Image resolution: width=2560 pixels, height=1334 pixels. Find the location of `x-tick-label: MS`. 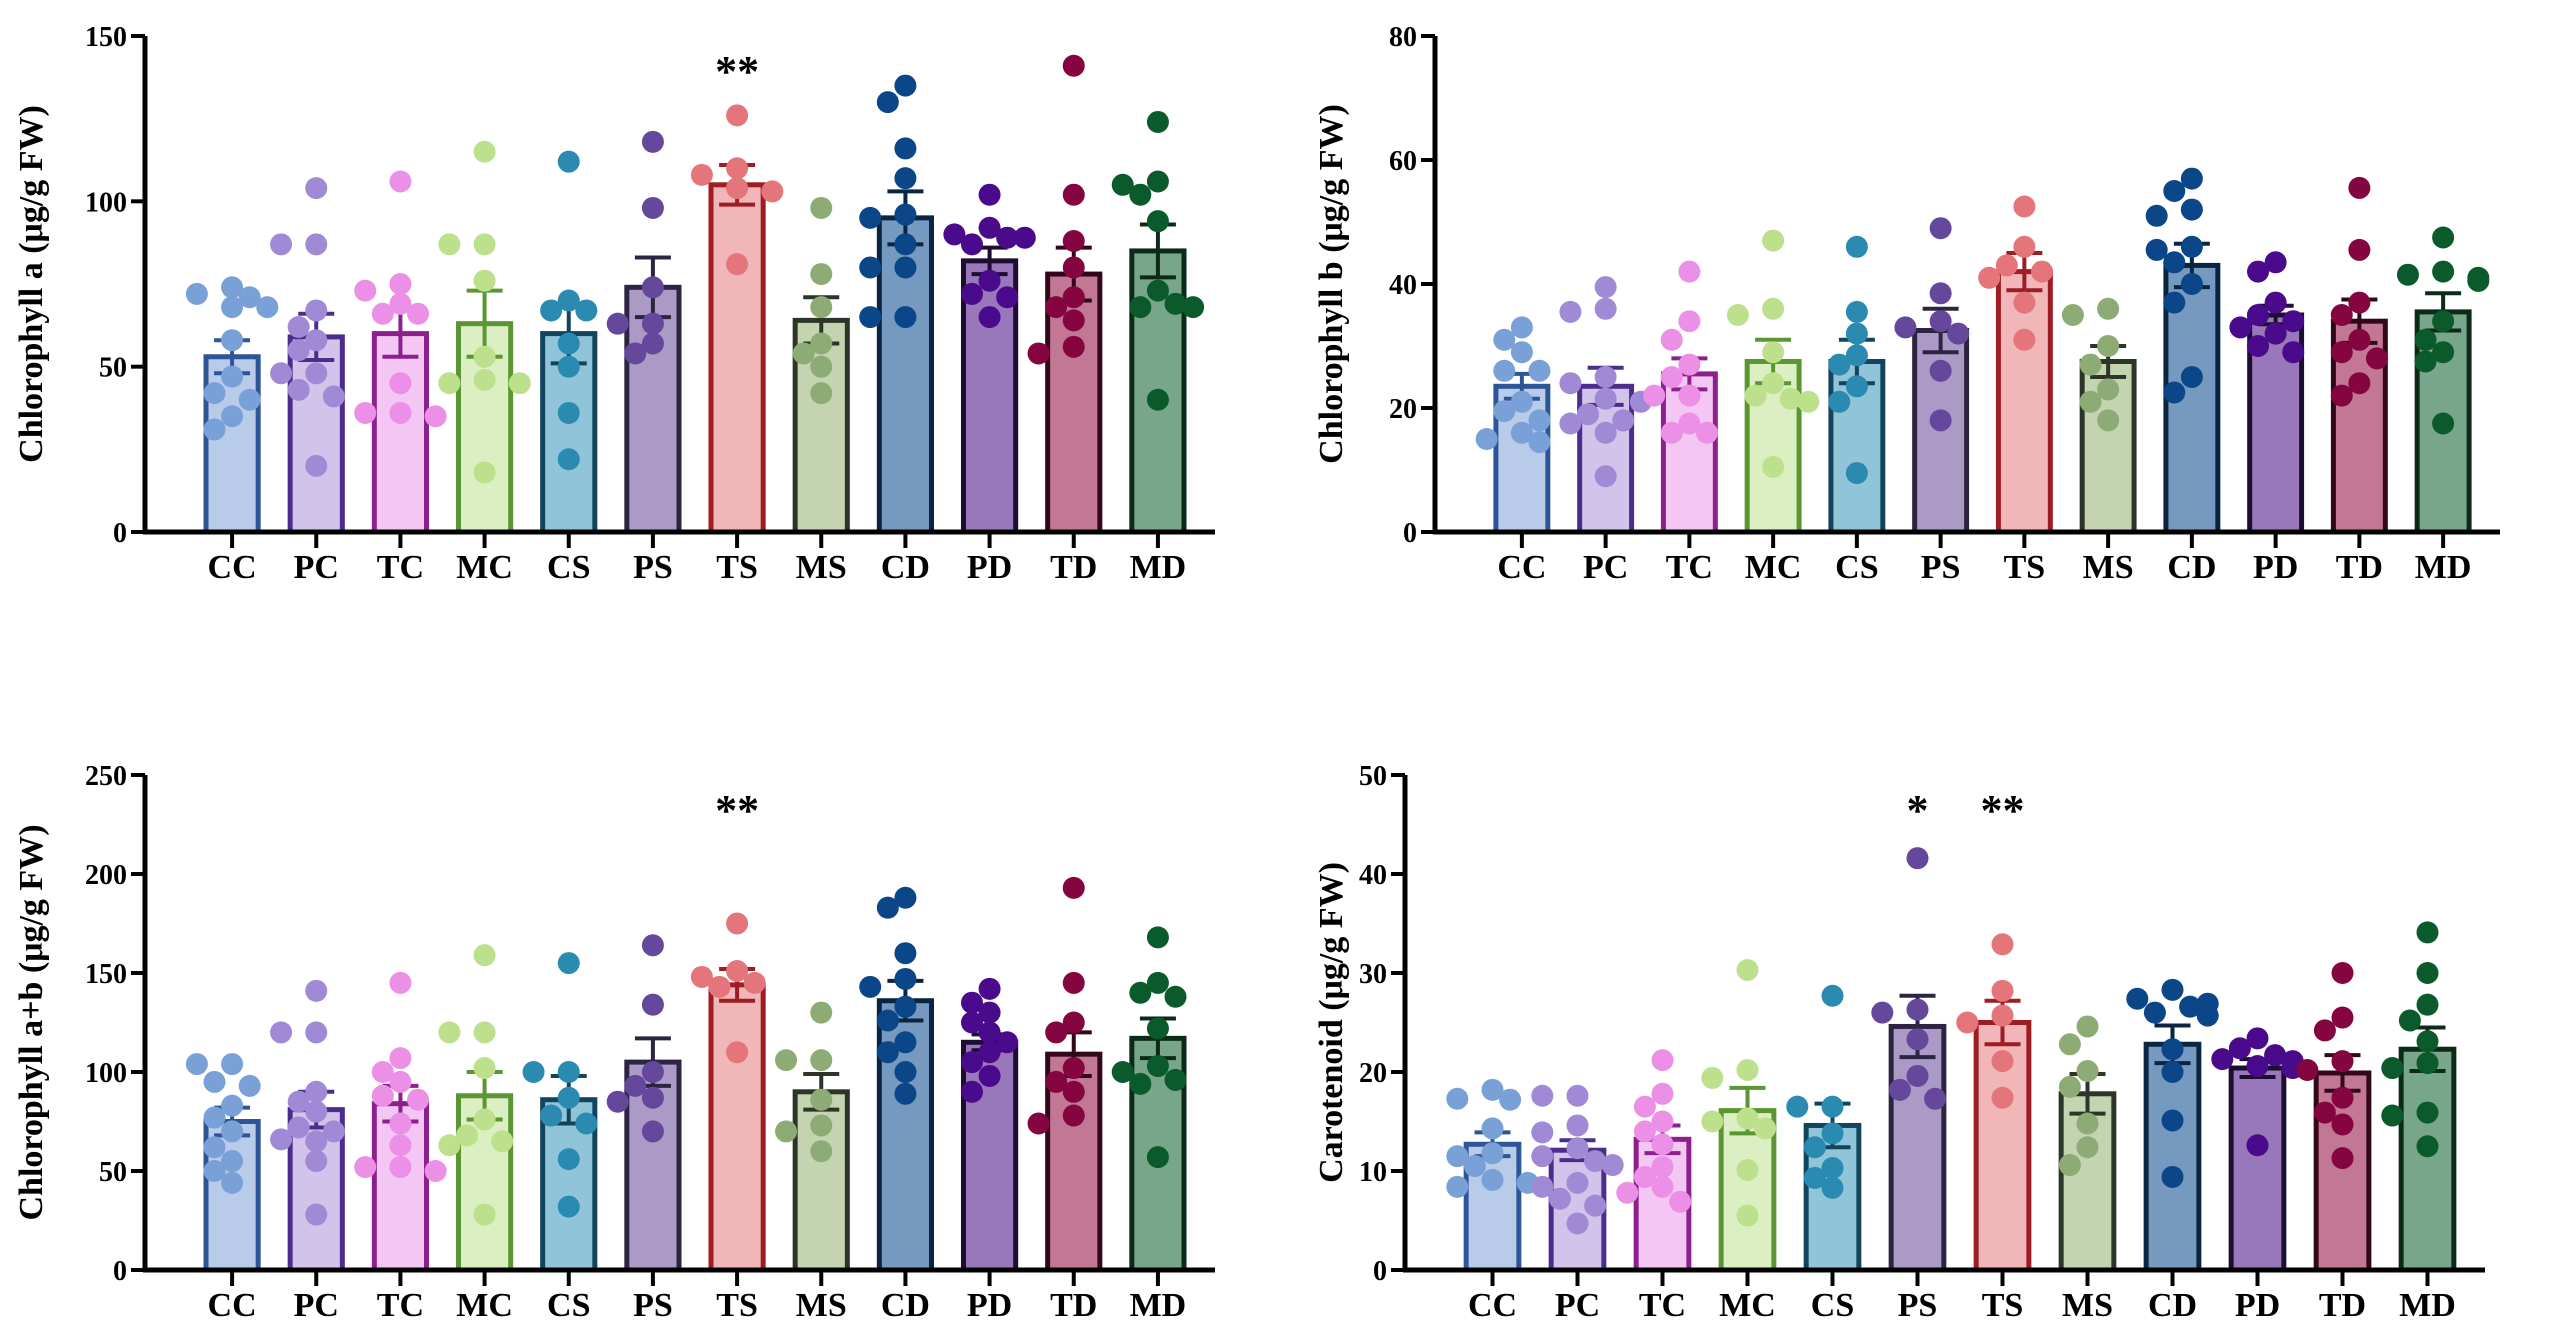

x-tick-label: MS is located at coordinates (821, 1305).